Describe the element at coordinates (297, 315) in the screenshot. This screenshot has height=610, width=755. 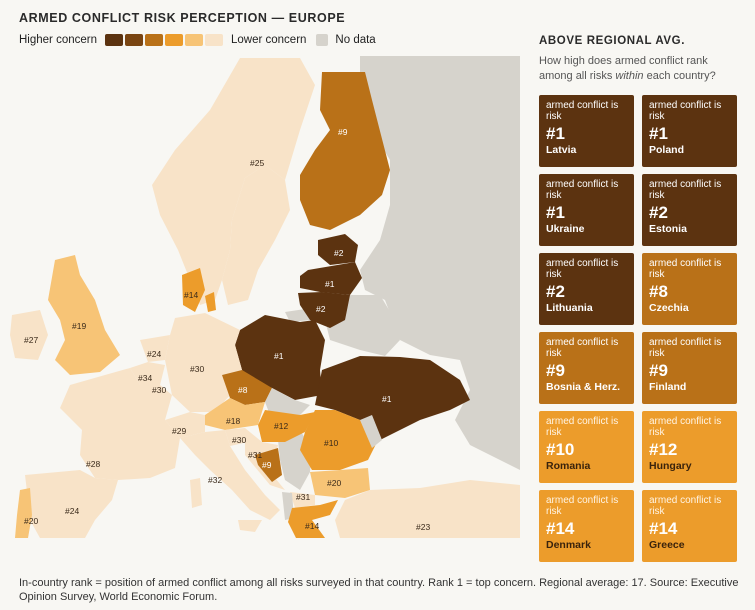
I see `region-nodata-kaliningrad` at that location.